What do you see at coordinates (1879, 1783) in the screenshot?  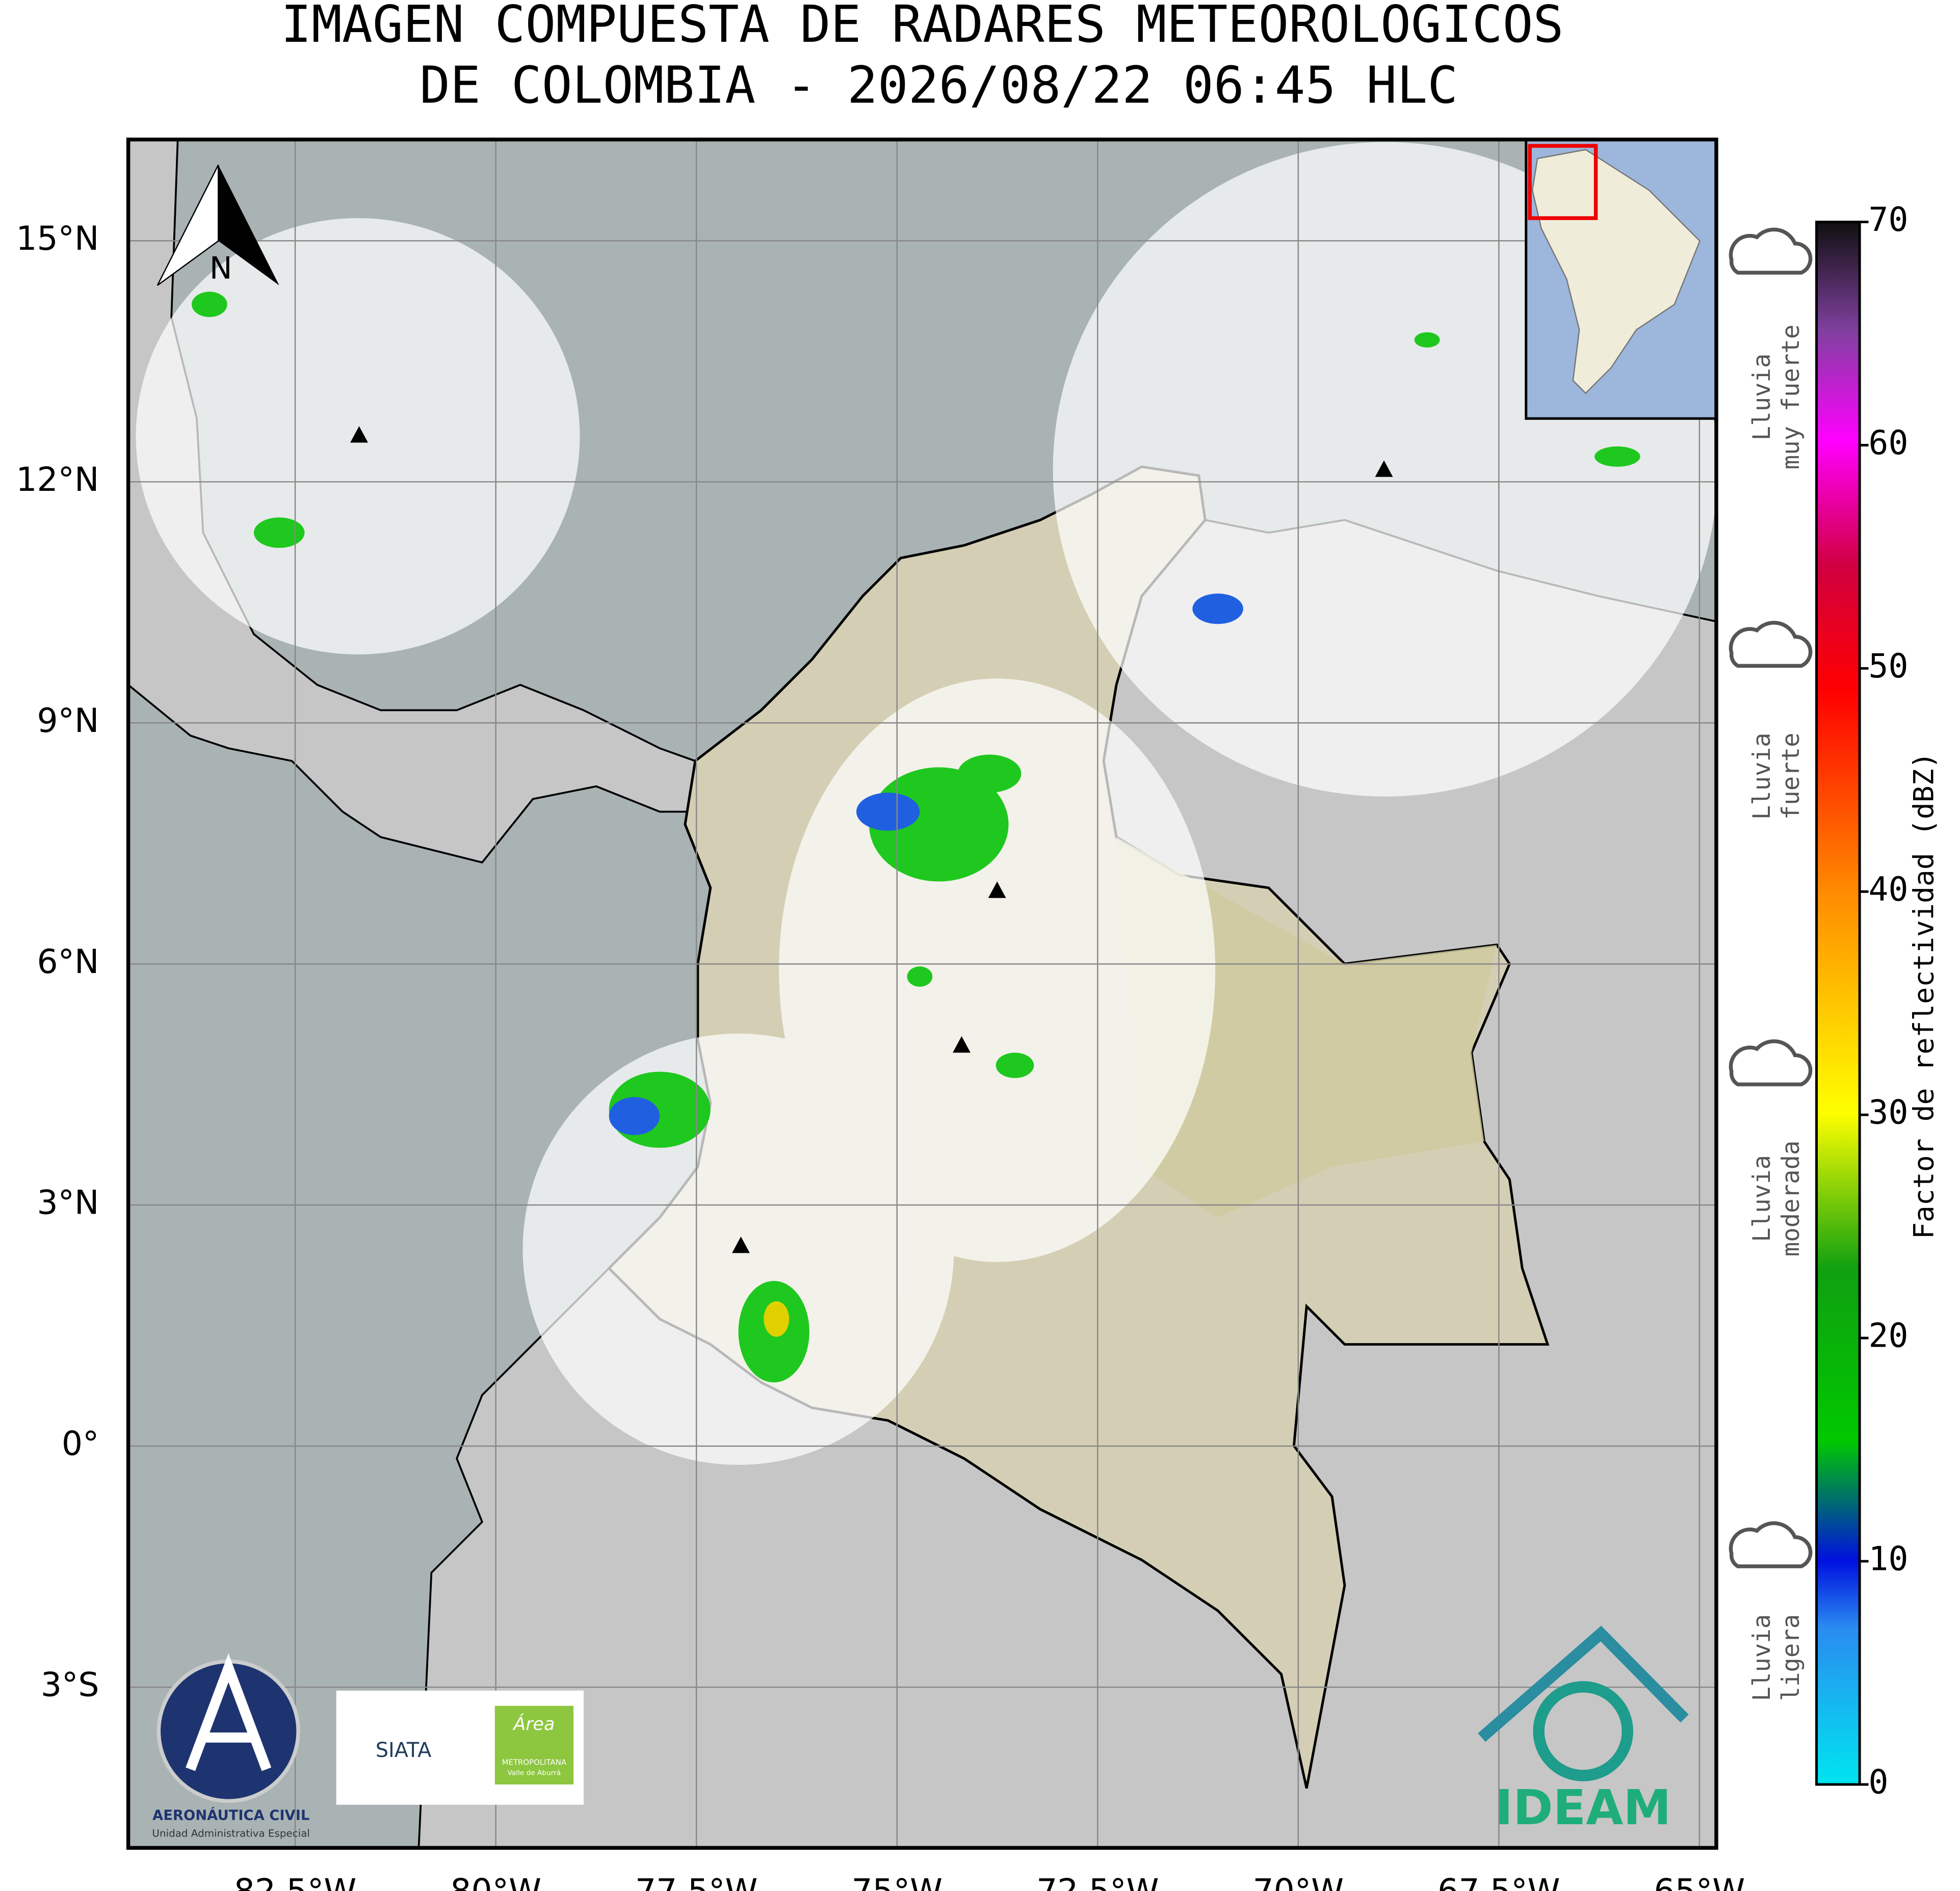 I see `colorbar-tick-label: 0` at bounding box center [1879, 1783].